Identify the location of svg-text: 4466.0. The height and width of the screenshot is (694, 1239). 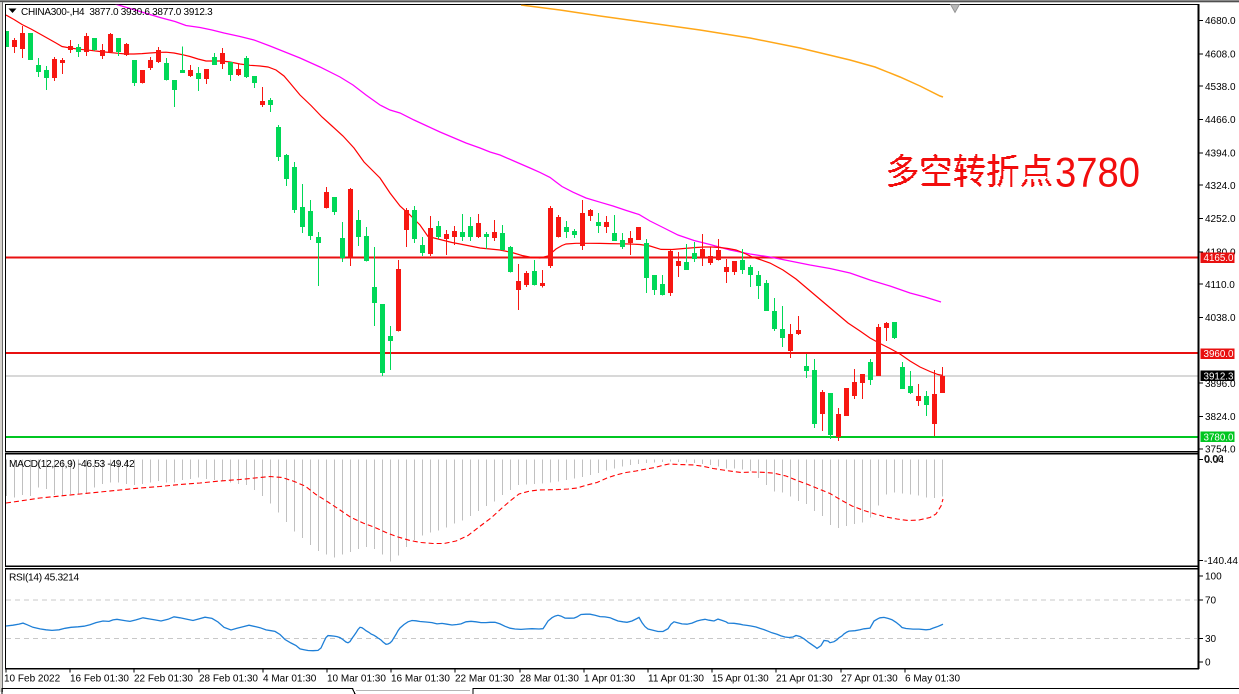
(1220, 120).